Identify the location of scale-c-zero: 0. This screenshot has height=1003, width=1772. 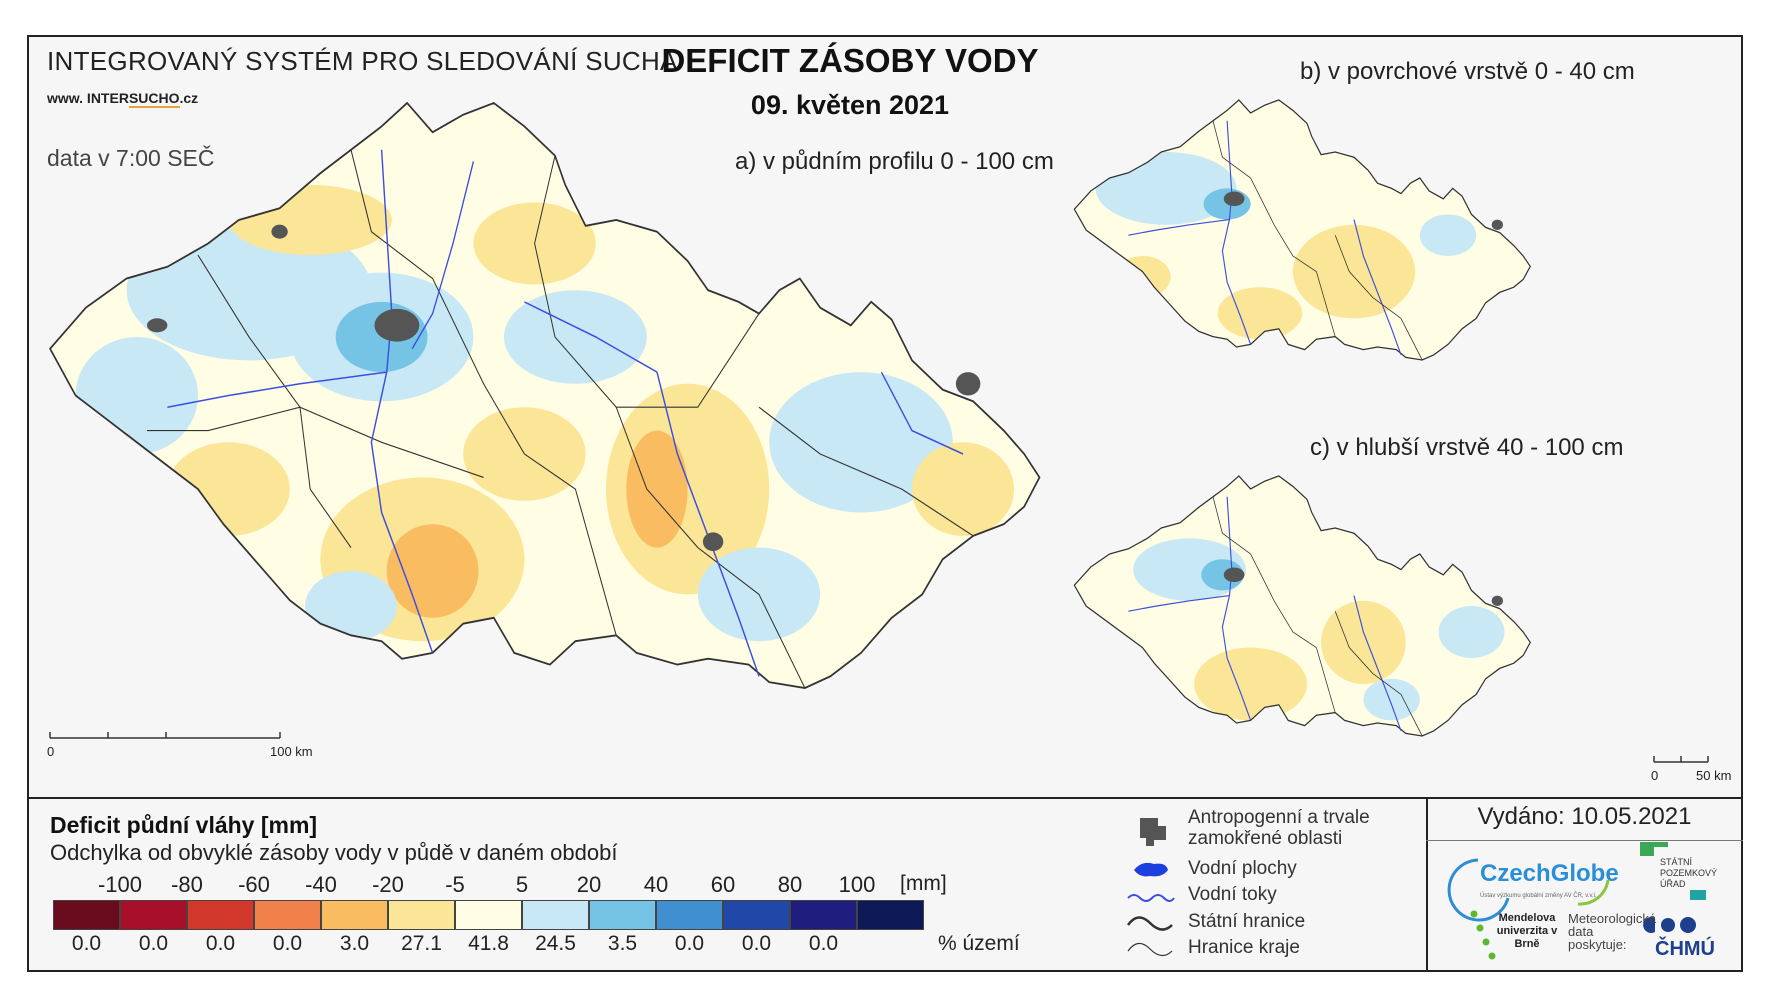
(1655, 775).